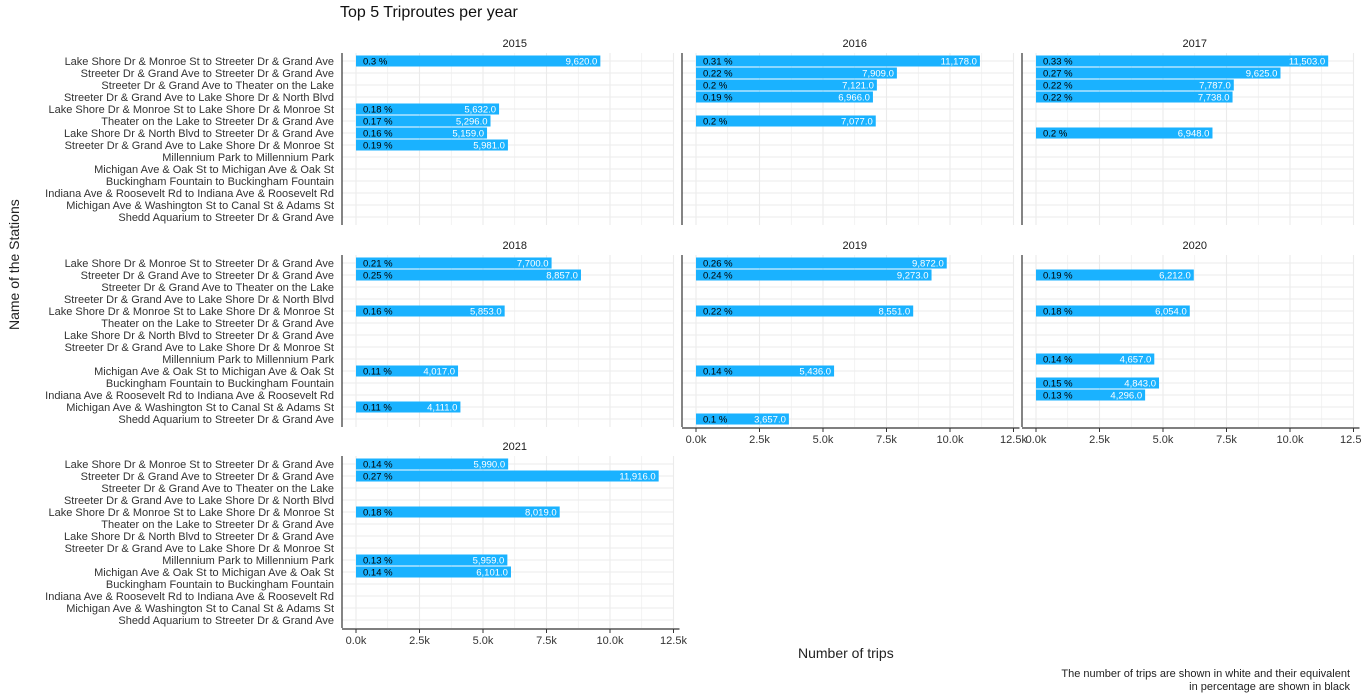 This screenshot has width=1362, height=700. Describe the element at coordinates (486, 312) in the screenshot. I see `bar-value-label: 5,853.0` at that location.